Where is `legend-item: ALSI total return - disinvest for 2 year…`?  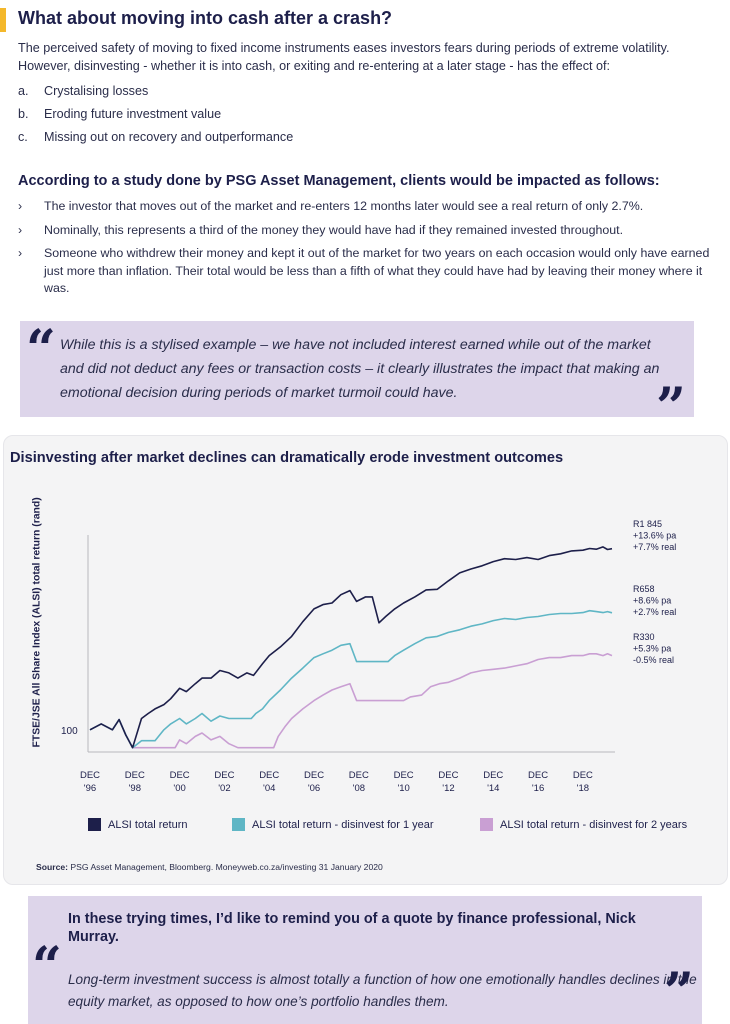 legend-item: ALSI total return - disinvest for 2 year… is located at coordinates (583, 824).